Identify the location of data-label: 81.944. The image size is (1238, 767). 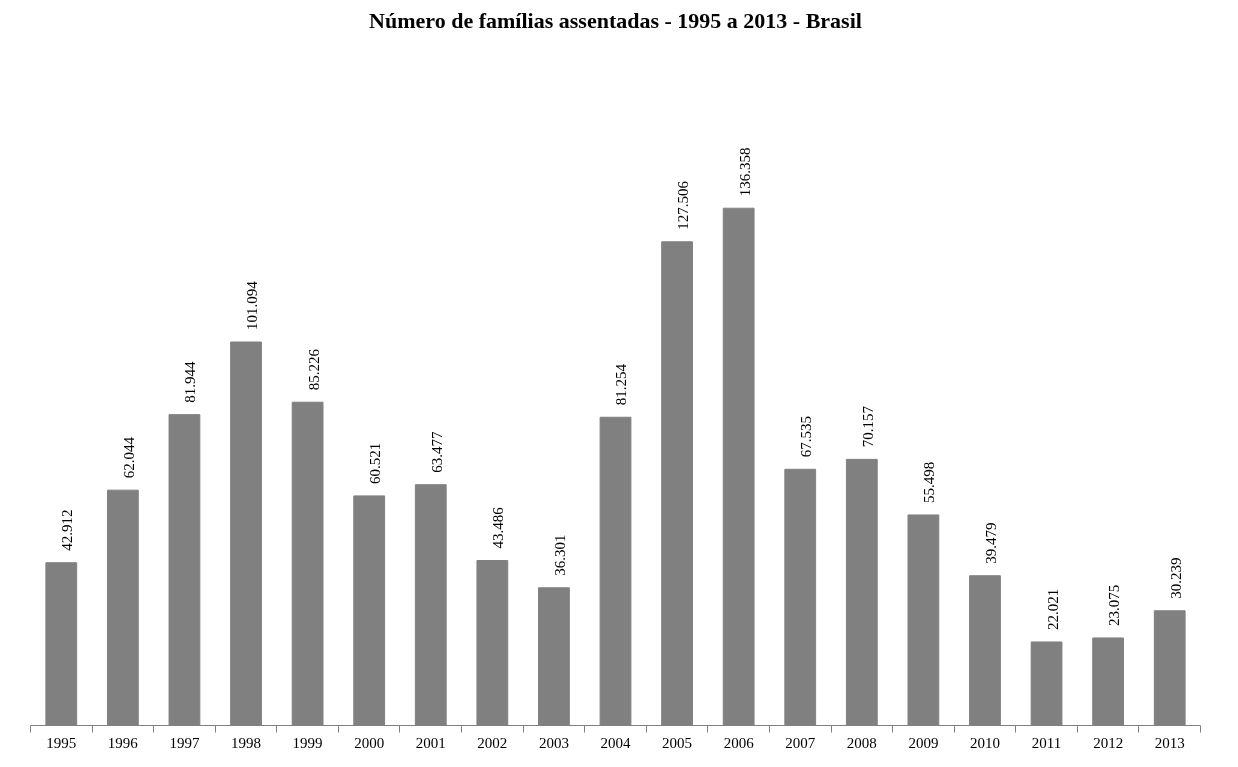
(190, 381).